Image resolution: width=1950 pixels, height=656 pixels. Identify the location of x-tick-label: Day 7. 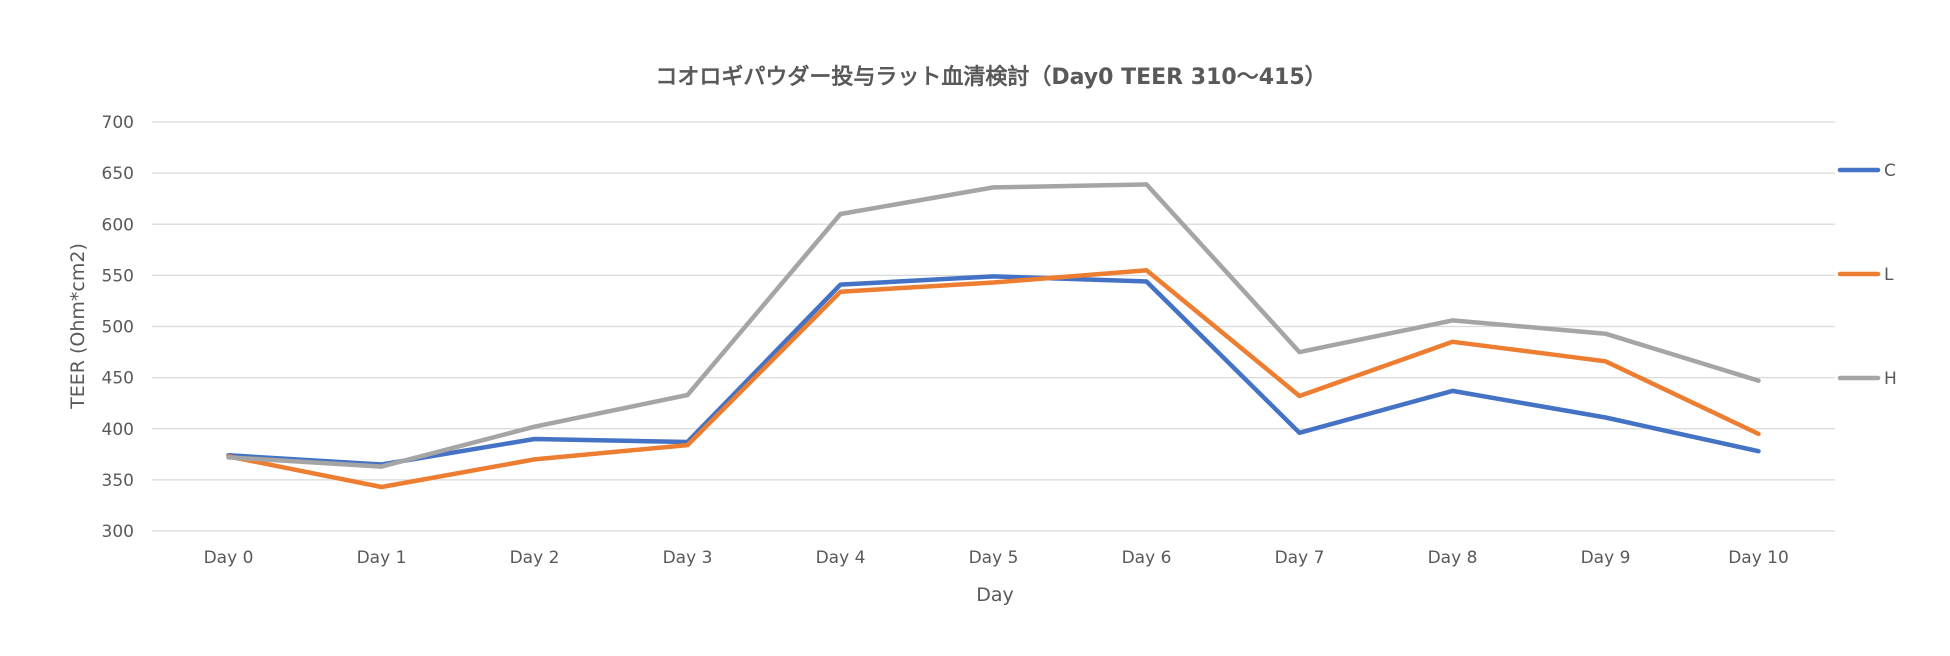
(1300, 558).